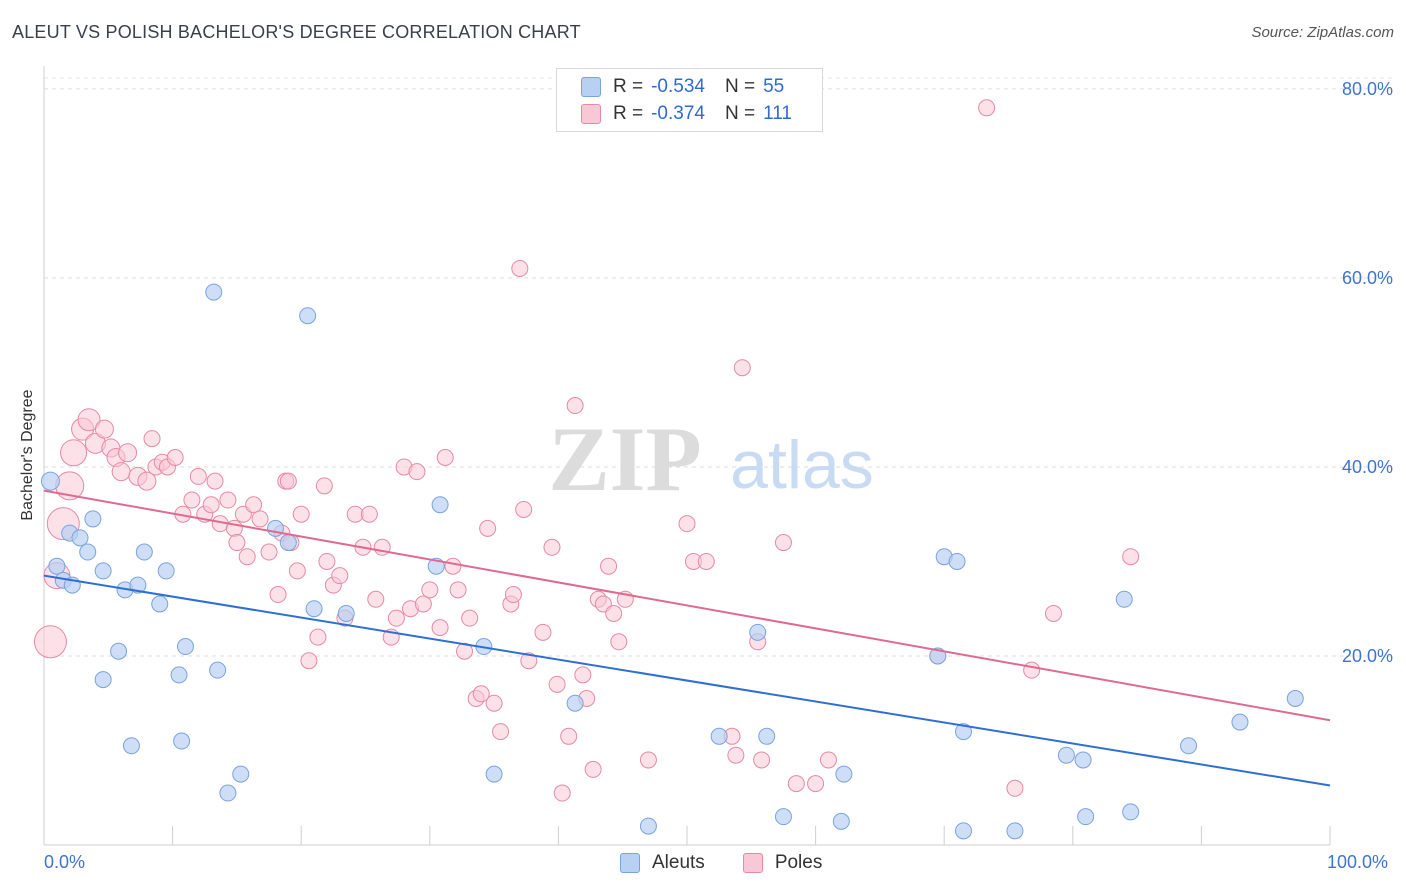 Image resolution: width=1406 pixels, height=892 pixels. I want to click on chart-source: Source: ZipAtlas.com, so click(1322, 32).